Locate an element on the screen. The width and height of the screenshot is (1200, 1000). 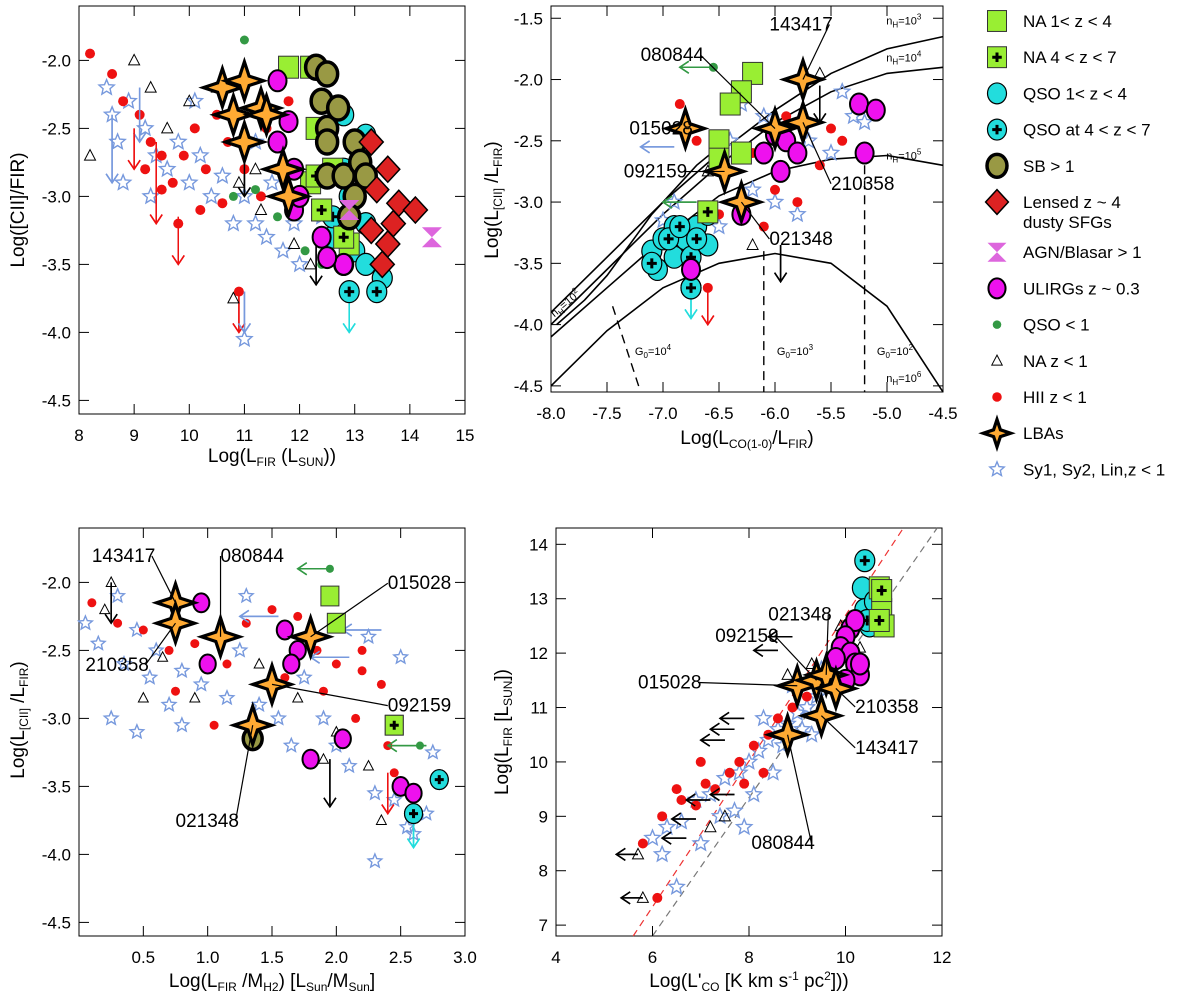
panel-a-qso-lo-point is located at coordinates (305, 251).